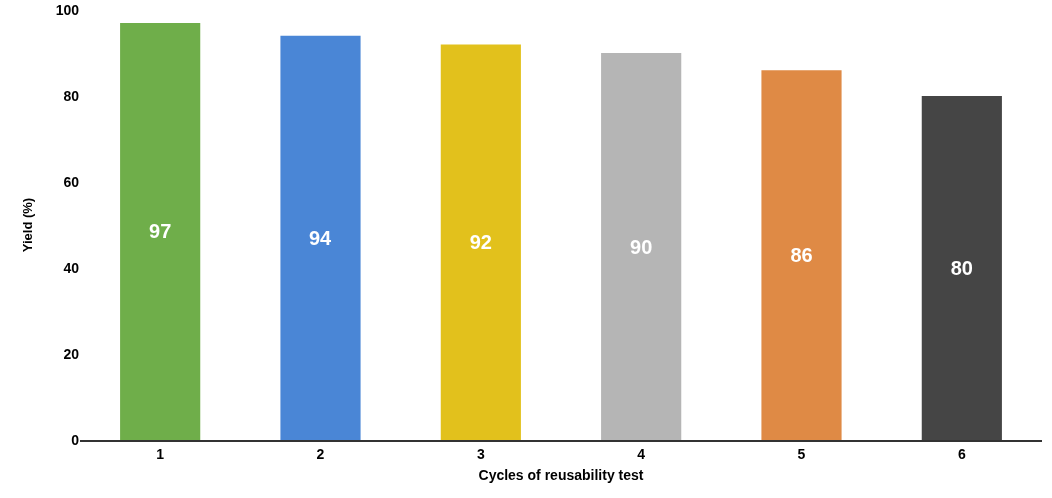  I want to click on y-tick-label: 0, so click(75, 439).